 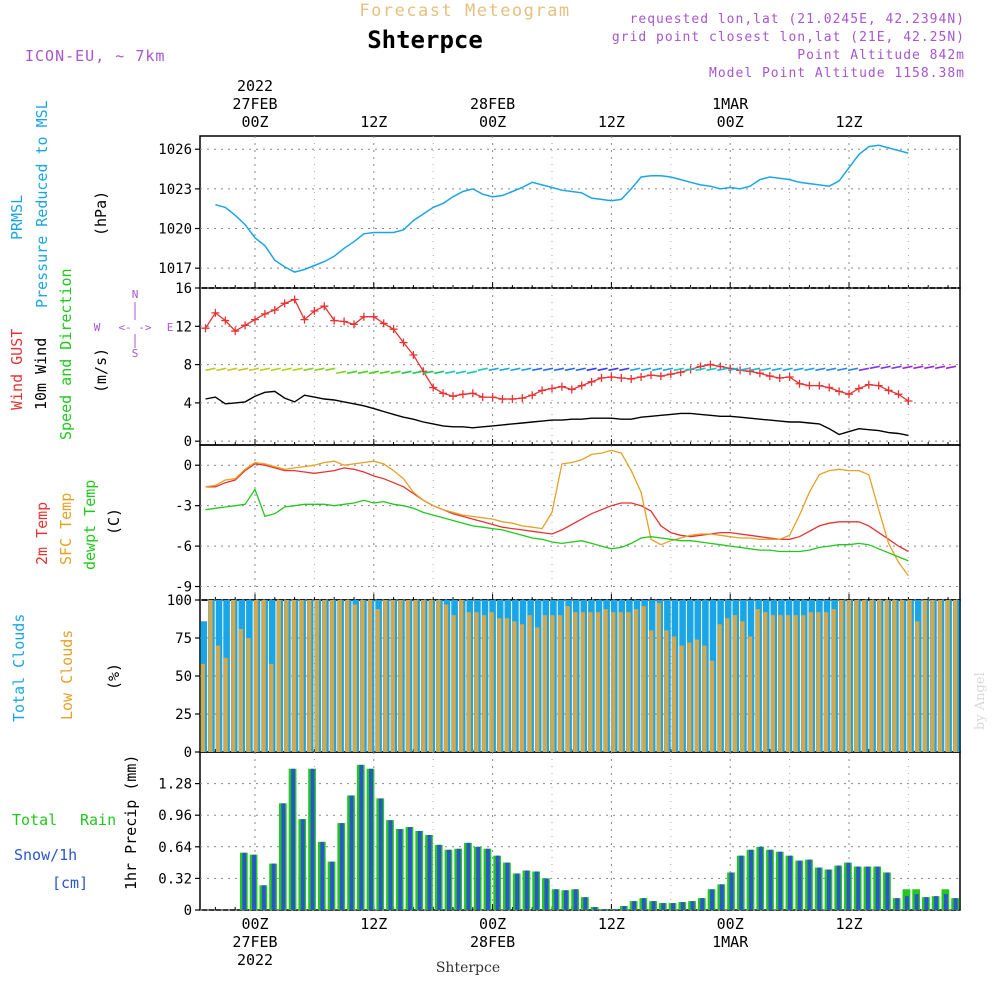 I want to click on y-tick-label: 0, so click(x=188, y=442).